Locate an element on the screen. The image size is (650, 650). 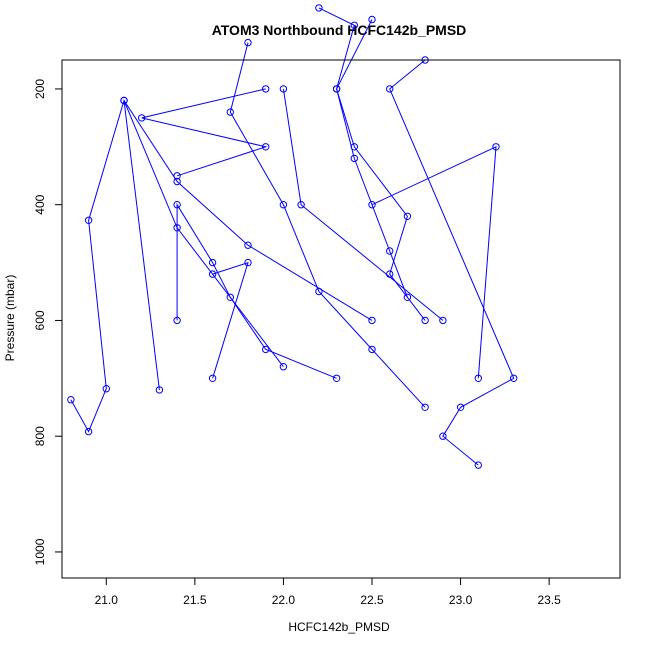
x-tick-label: 21.0 is located at coordinates (107, 600).